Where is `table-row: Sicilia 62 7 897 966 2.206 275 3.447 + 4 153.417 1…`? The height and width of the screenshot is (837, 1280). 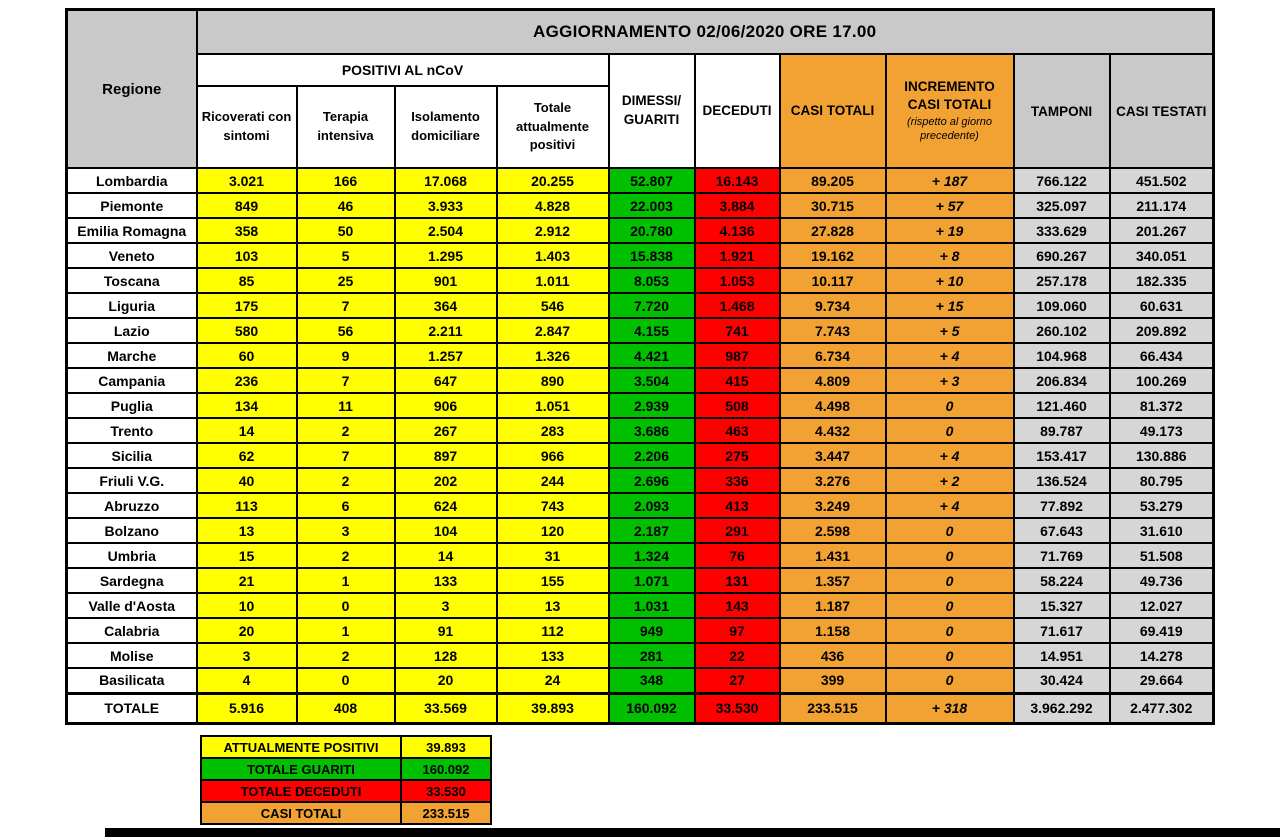
table-row: Sicilia 62 7 897 966 2.206 275 3.447 + 4 153.417 1… is located at coordinates (640, 455).